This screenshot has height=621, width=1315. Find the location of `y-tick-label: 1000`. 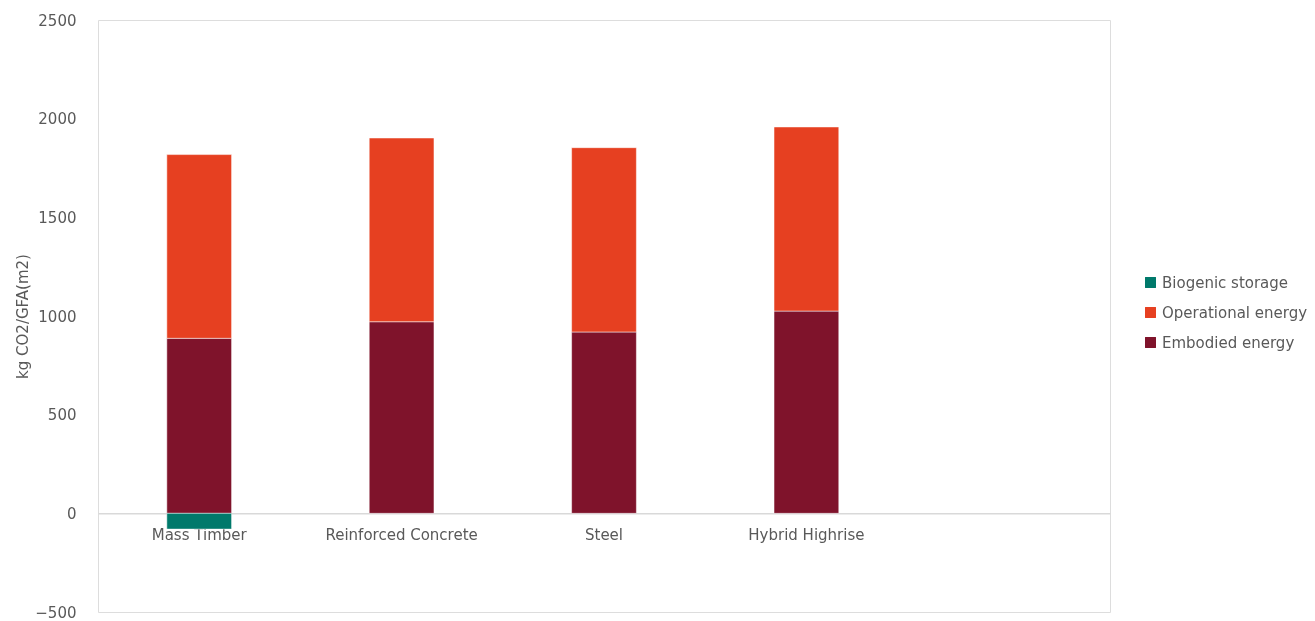

y-tick-label: 1000 is located at coordinates (57, 316).